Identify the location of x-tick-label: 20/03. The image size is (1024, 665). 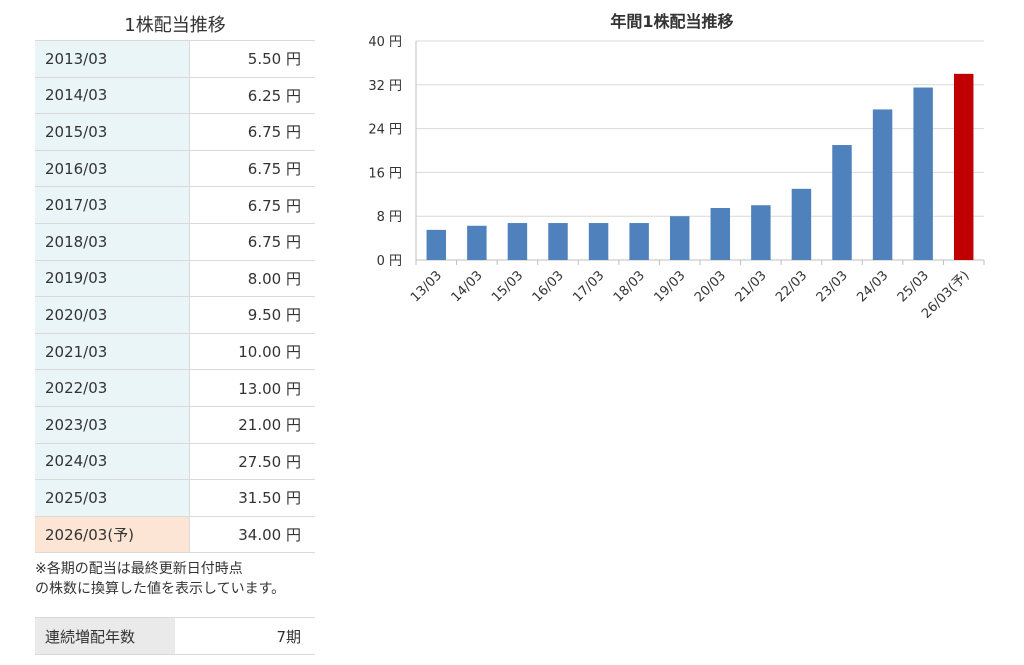
(710, 286).